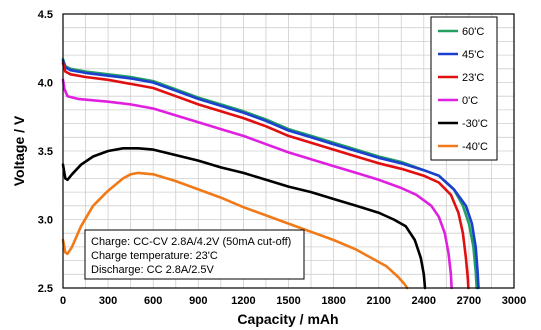  I want to click on legend-label: 0'C, so click(470, 101).